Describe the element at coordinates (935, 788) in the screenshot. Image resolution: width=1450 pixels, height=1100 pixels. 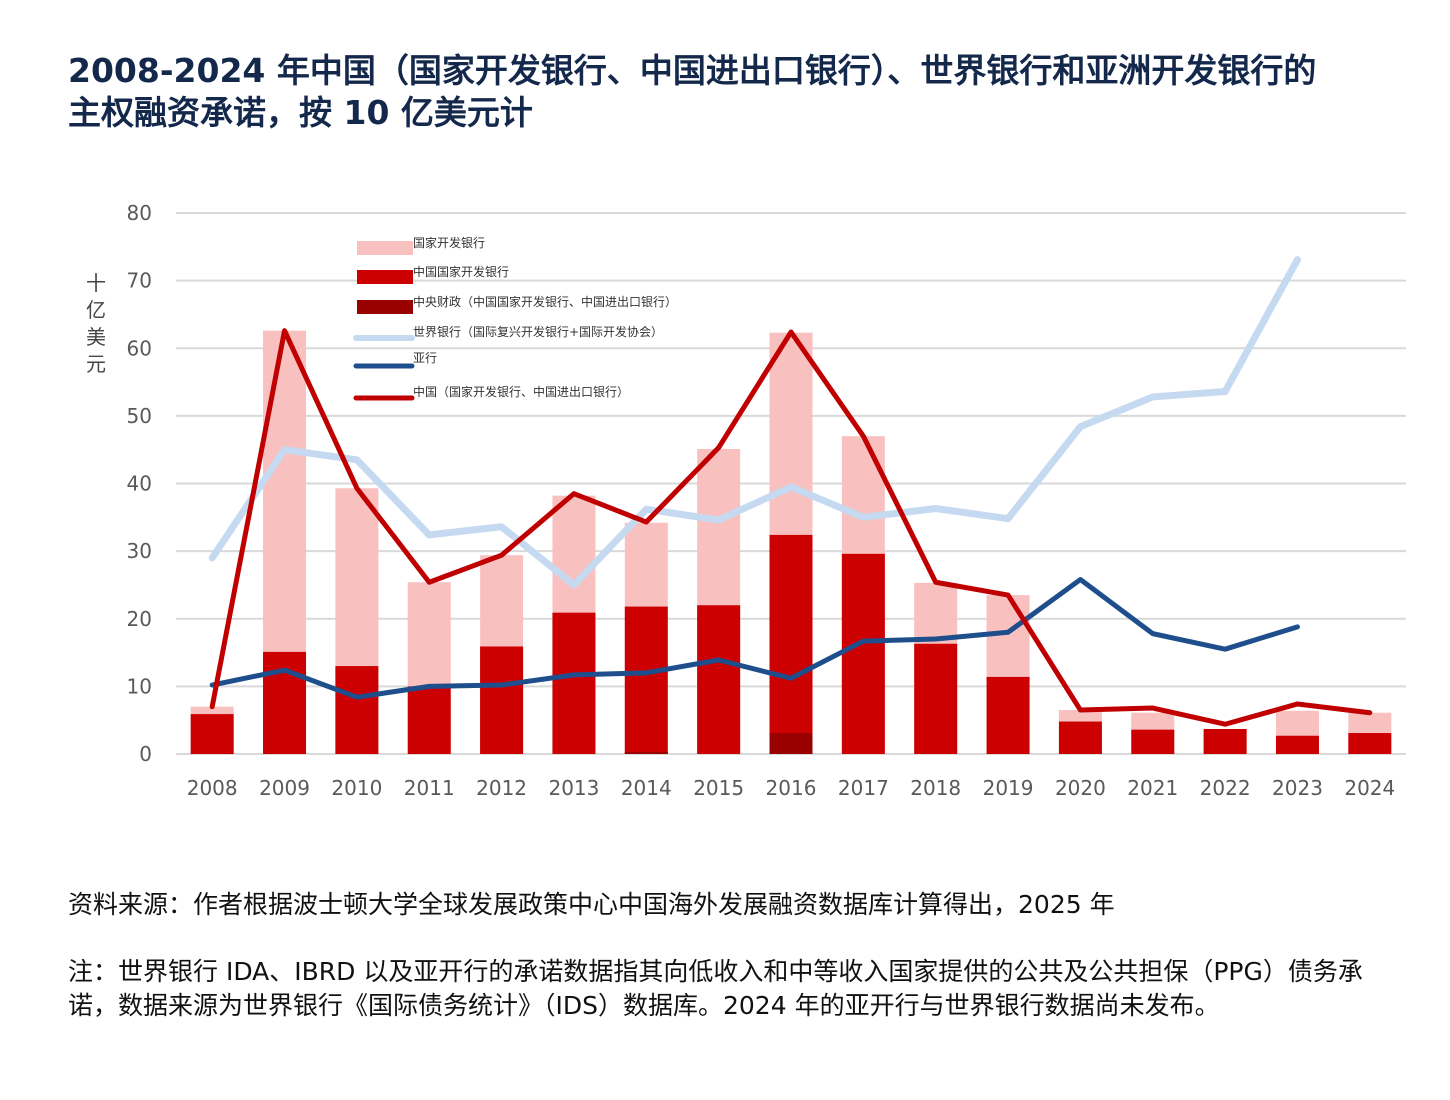
I see `x-tick-label: 2018` at that location.